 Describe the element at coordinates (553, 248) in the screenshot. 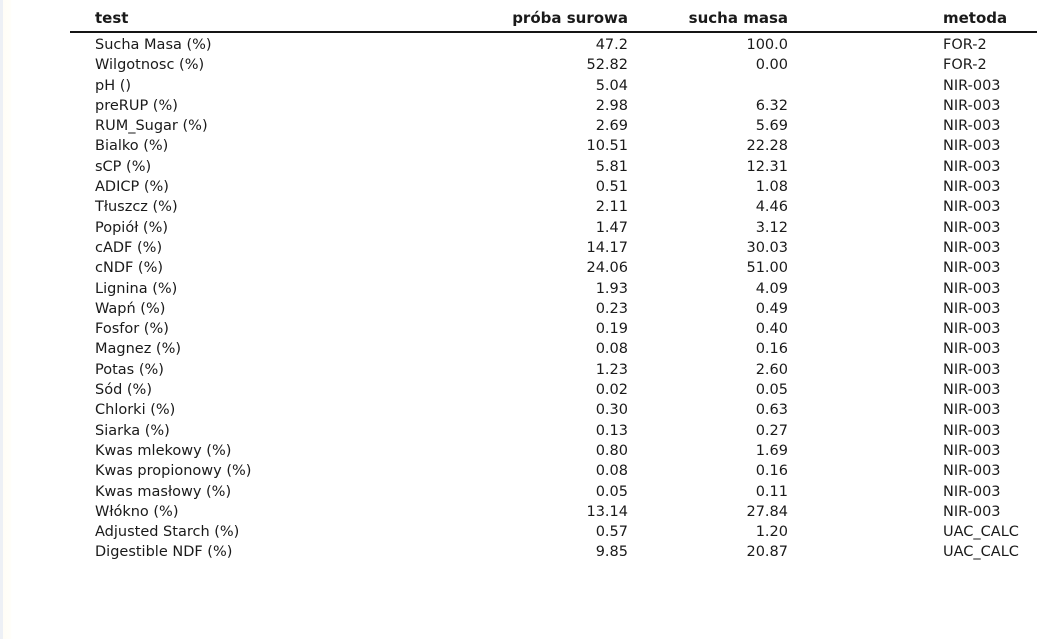

I see `table-row: cADF (%) 14.17 30.03 NIR-003` at that location.